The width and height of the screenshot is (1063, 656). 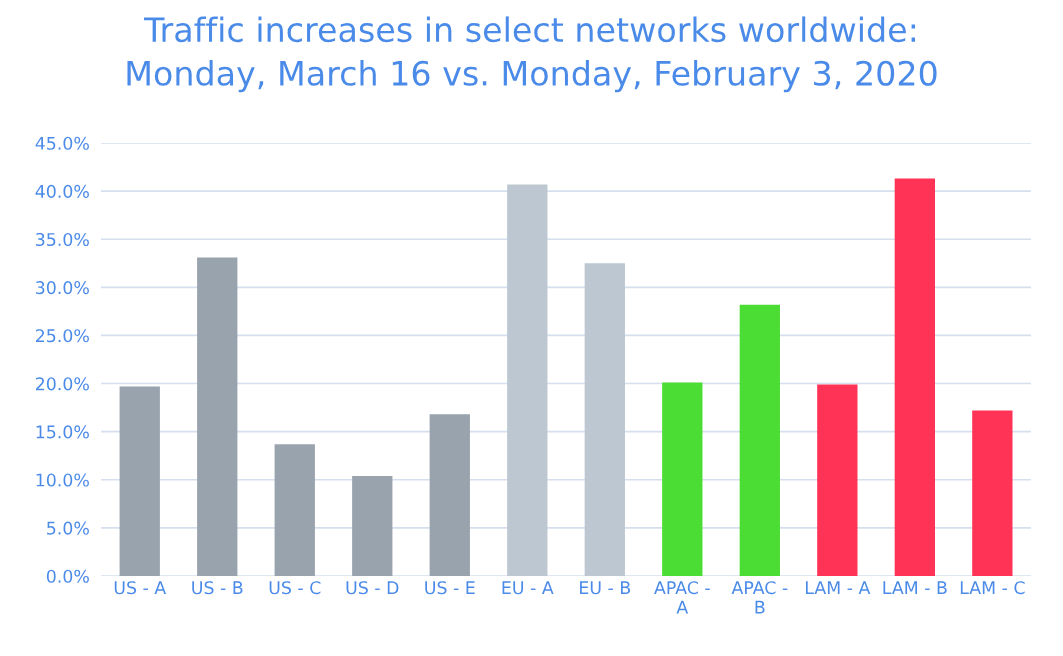 I want to click on y-tick-label: 0.0%, so click(x=67, y=576).